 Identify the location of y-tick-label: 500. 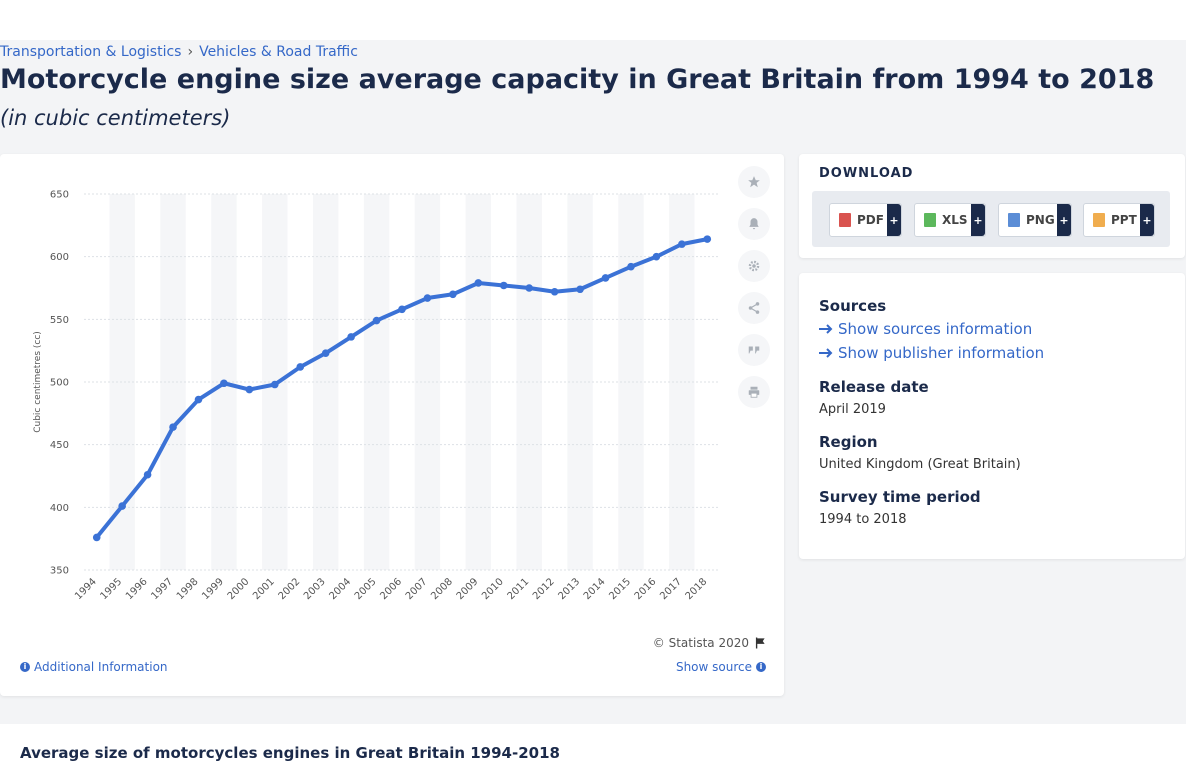
(59, 383).